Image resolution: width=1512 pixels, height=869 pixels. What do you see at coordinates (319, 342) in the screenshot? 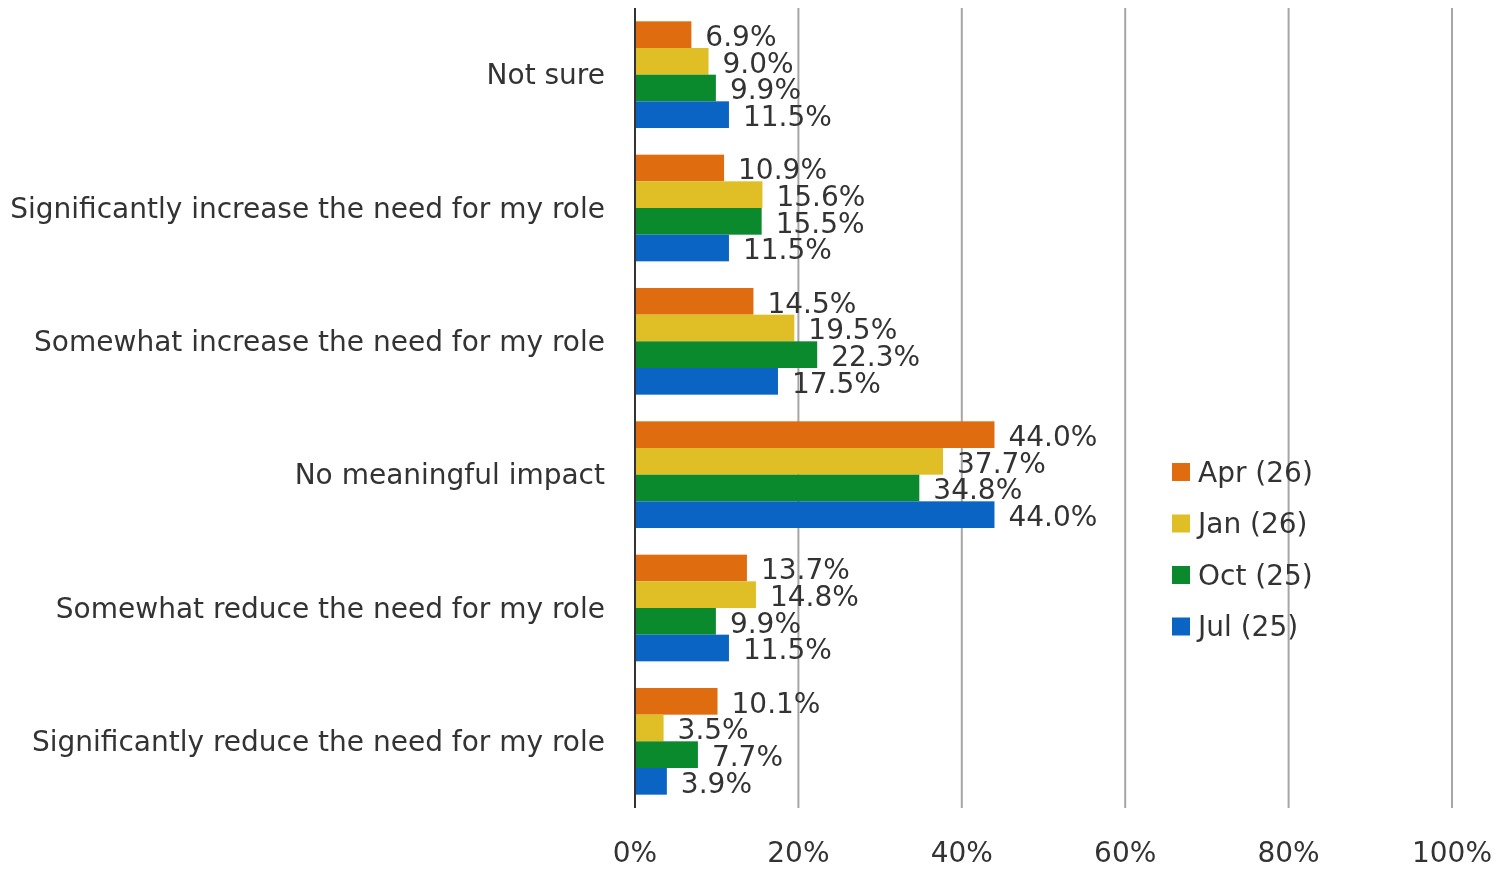
I see `y-tick-label: Somewhat increase the need for my role` at bounding box center [319, 342].